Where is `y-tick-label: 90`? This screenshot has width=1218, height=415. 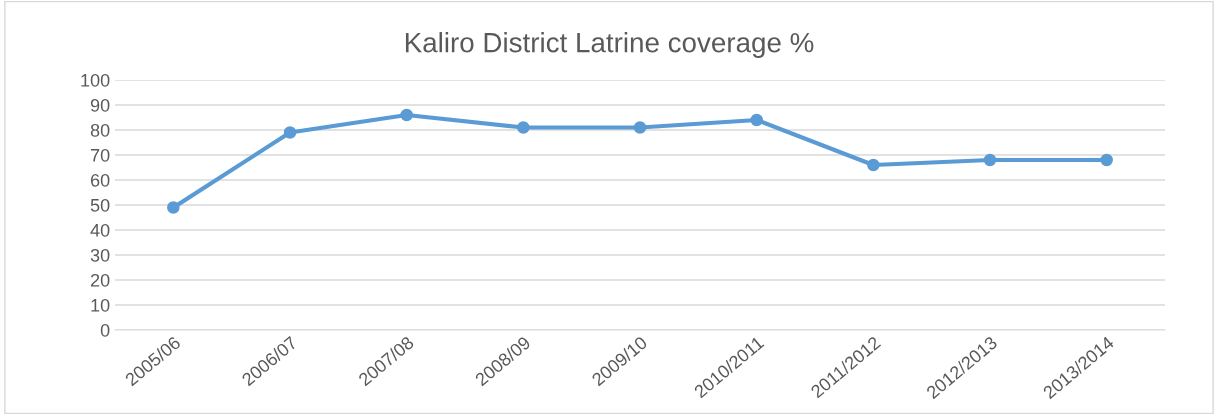
y-tick-label: 90 is located at coordinates (100, 105).